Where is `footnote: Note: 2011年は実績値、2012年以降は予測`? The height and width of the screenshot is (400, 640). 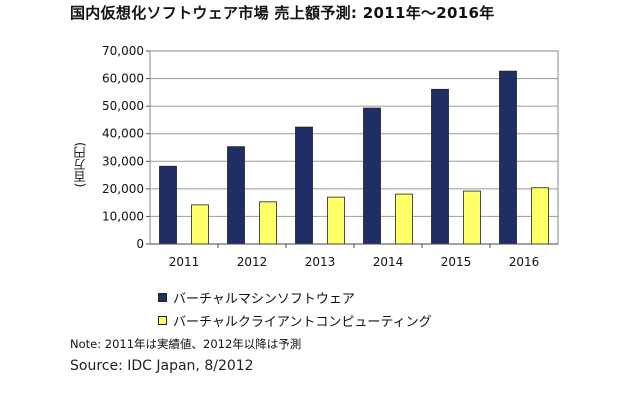
footnote: Note: 2011年は実績値、2012年以降は予測 is located at coordinates (186, 344).